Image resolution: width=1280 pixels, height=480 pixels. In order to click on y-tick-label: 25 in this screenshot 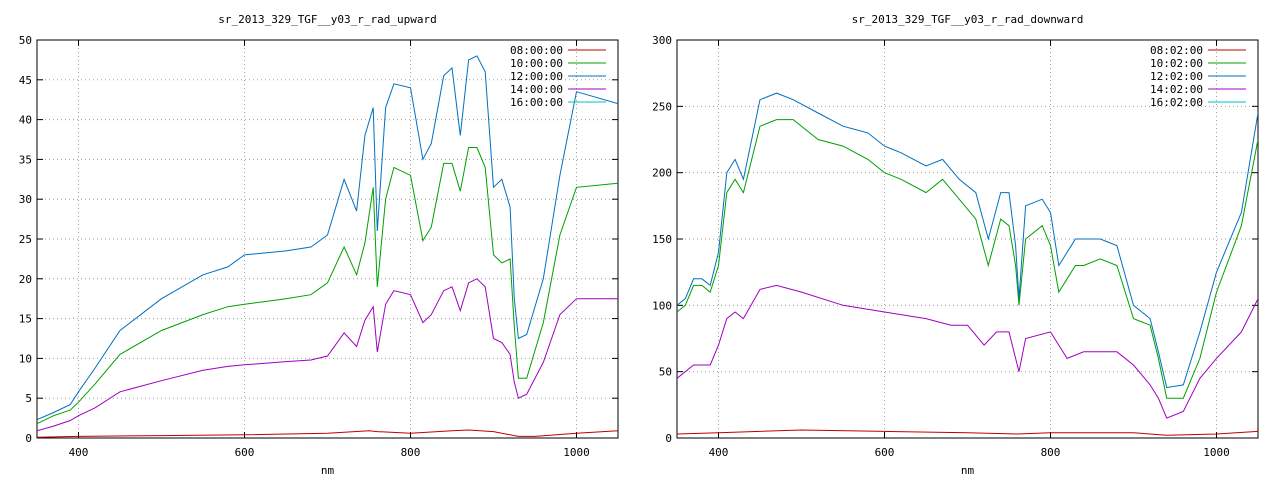, I will do `click(25, 239)`.